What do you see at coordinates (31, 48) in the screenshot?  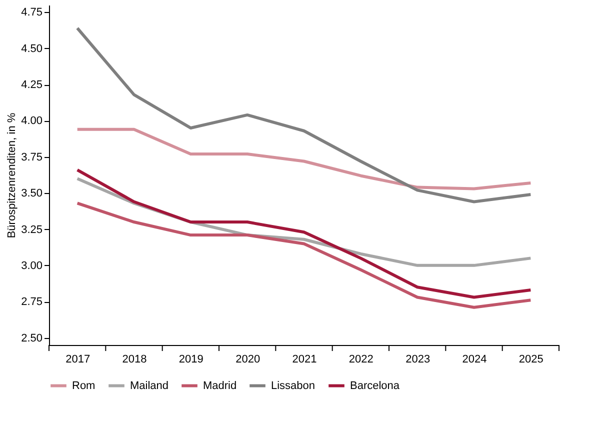 I see `y-tick-label: 4.50` at bounding box center [31, 48].